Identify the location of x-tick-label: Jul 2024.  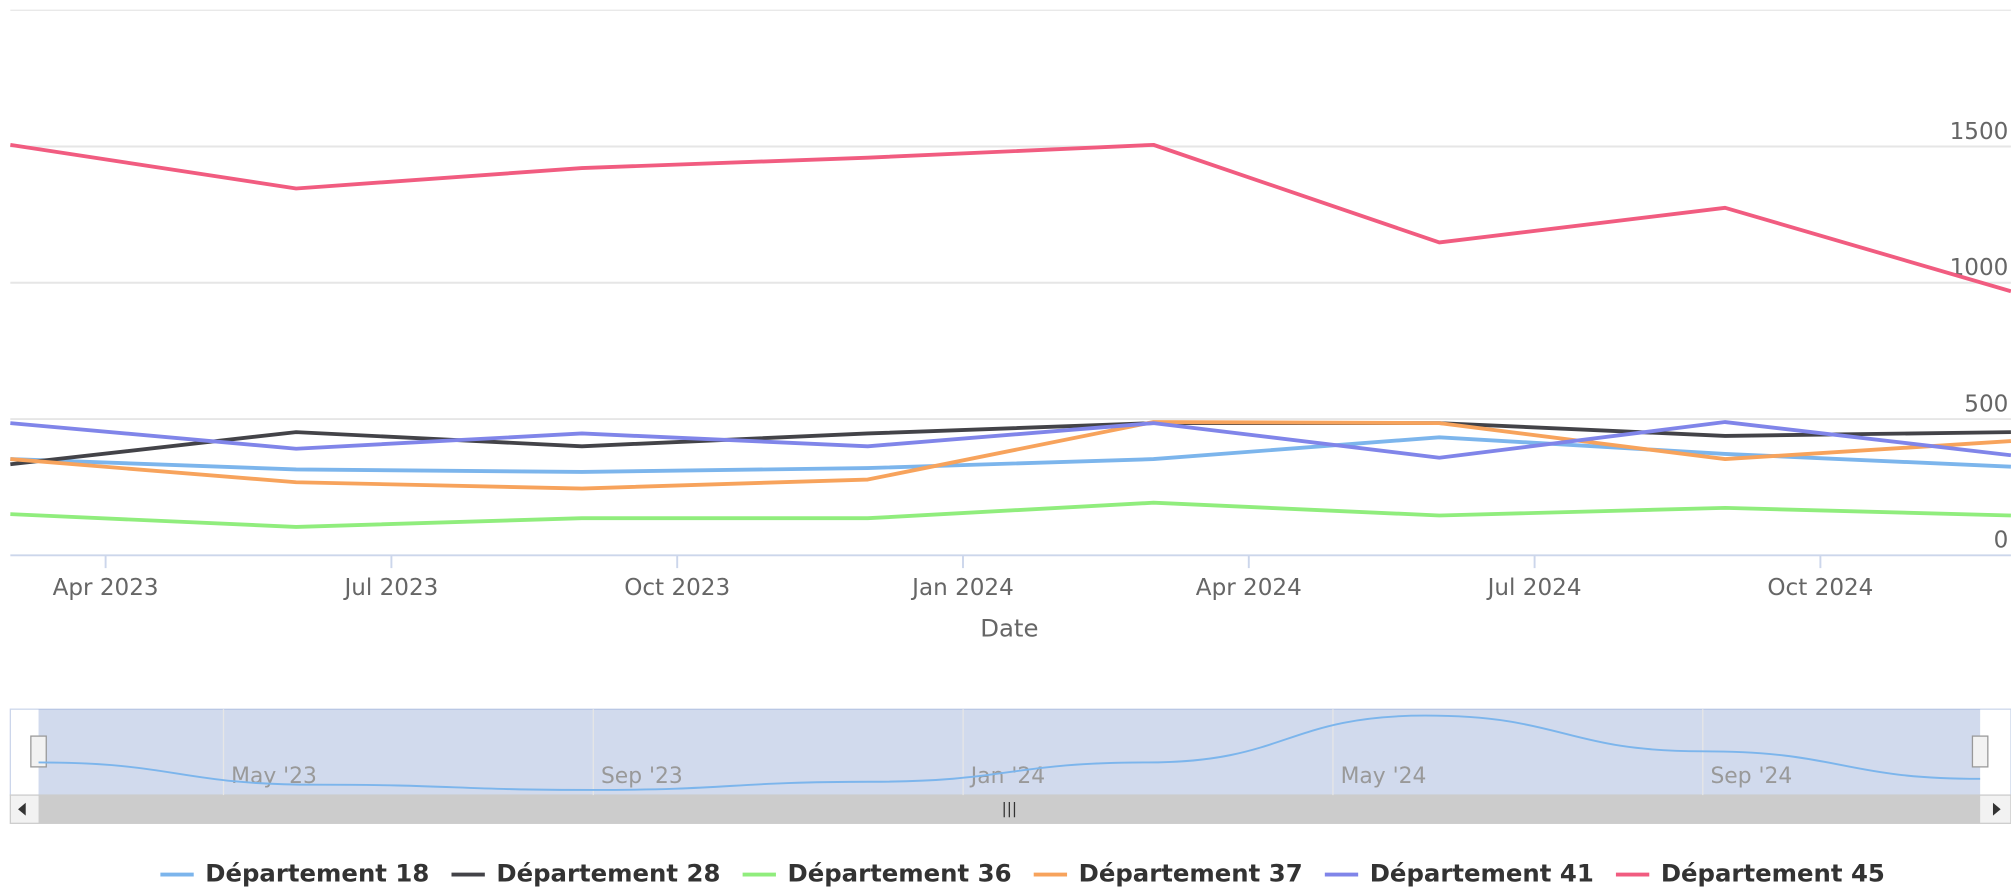
(1534, 588).